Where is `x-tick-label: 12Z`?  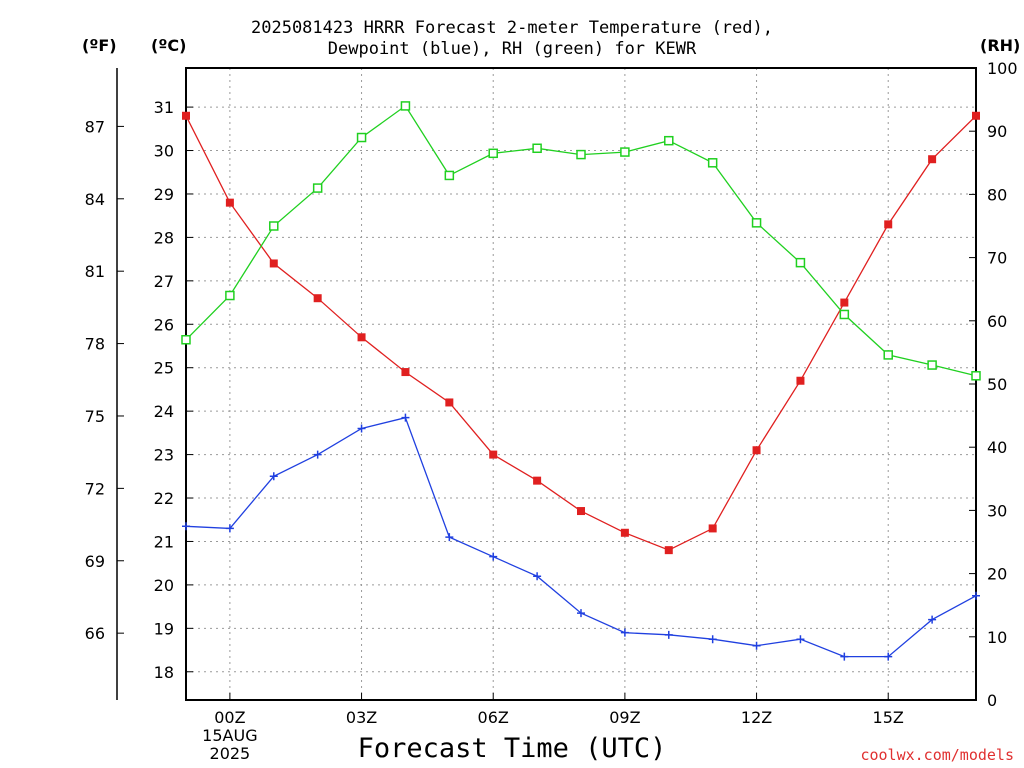 x-tick-label: 12Z is located at coordinates (756, 717).